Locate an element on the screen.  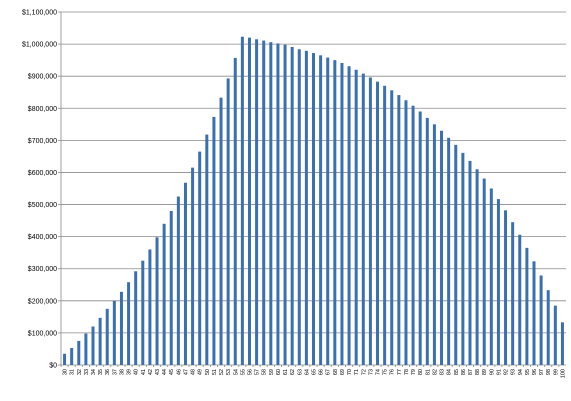
x-tick-label: 48 is located at coordinates (194, 372).